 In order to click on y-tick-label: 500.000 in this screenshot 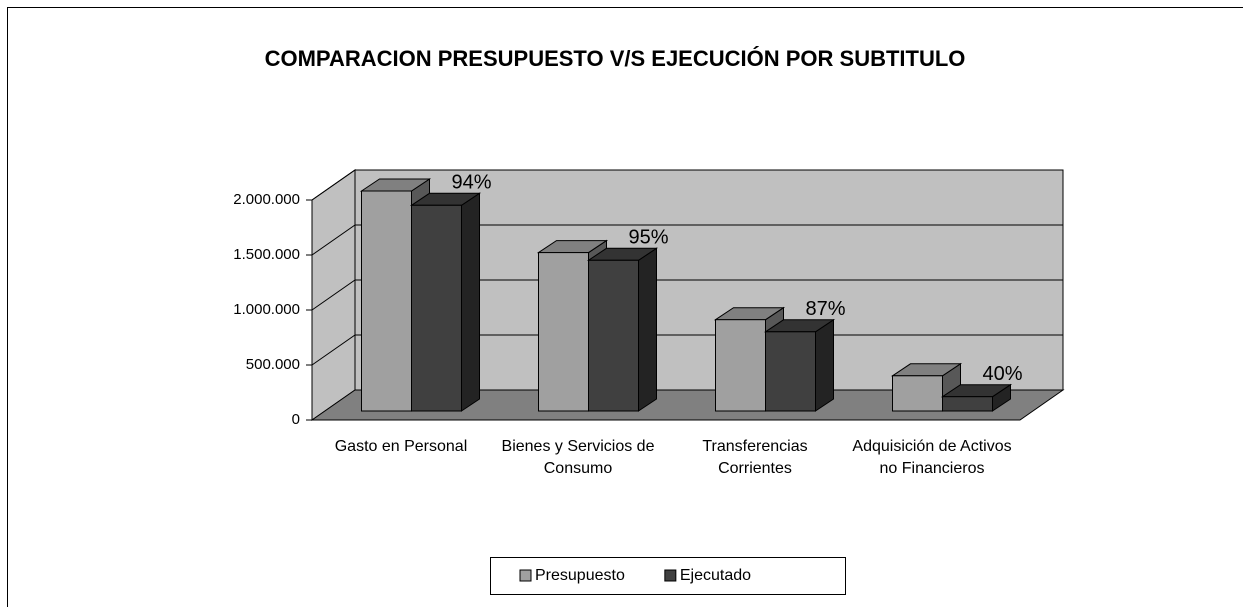, I will do `click(273, 364)`.